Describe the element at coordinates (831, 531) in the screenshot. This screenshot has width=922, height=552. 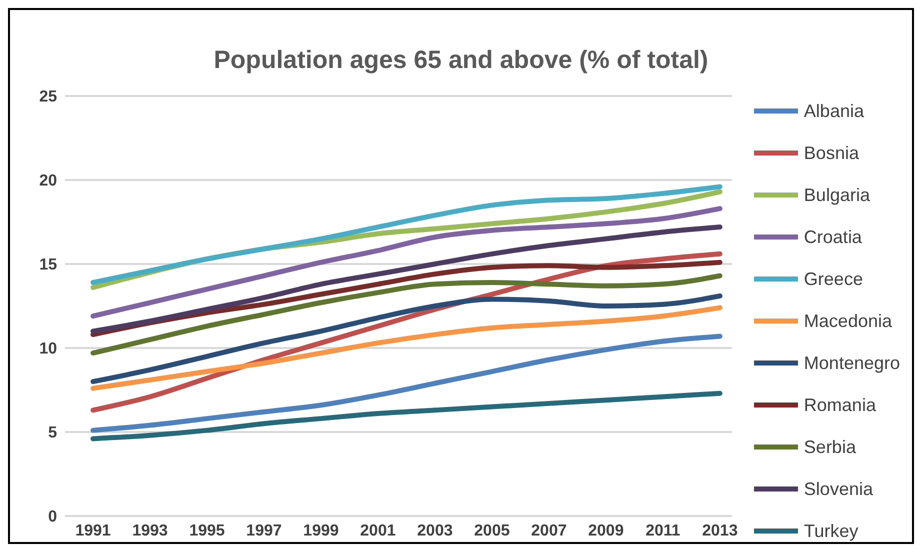
I see `legend-label: Turkey` at that location.